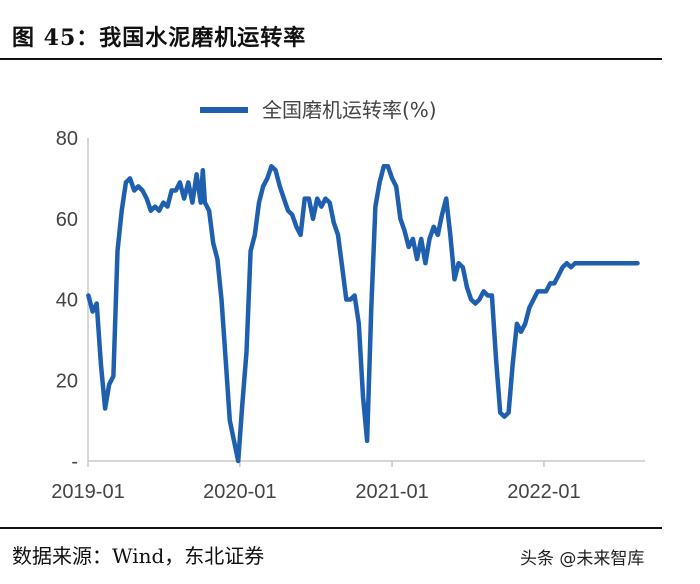 The height and width of the screenshot is (584, 700). I want to click on figure-title: 图 45：我国水泥磨机运转率, so click(159, 38).